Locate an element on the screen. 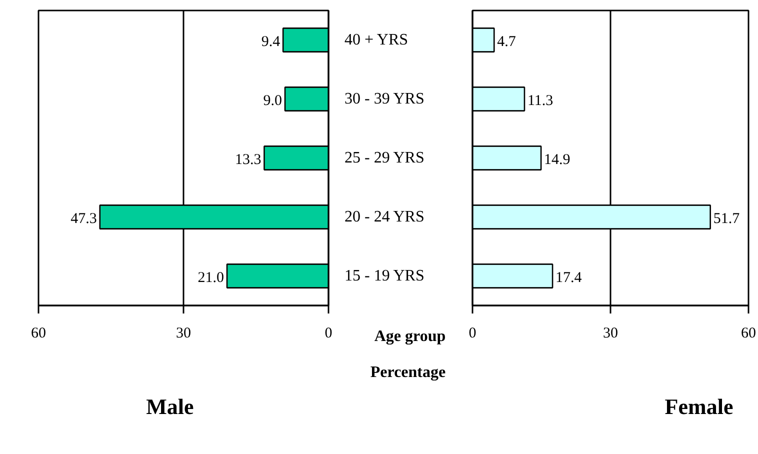 This screenshot has height=454, width=758. data-label: 9.4 is located at coordinates (271, 42).